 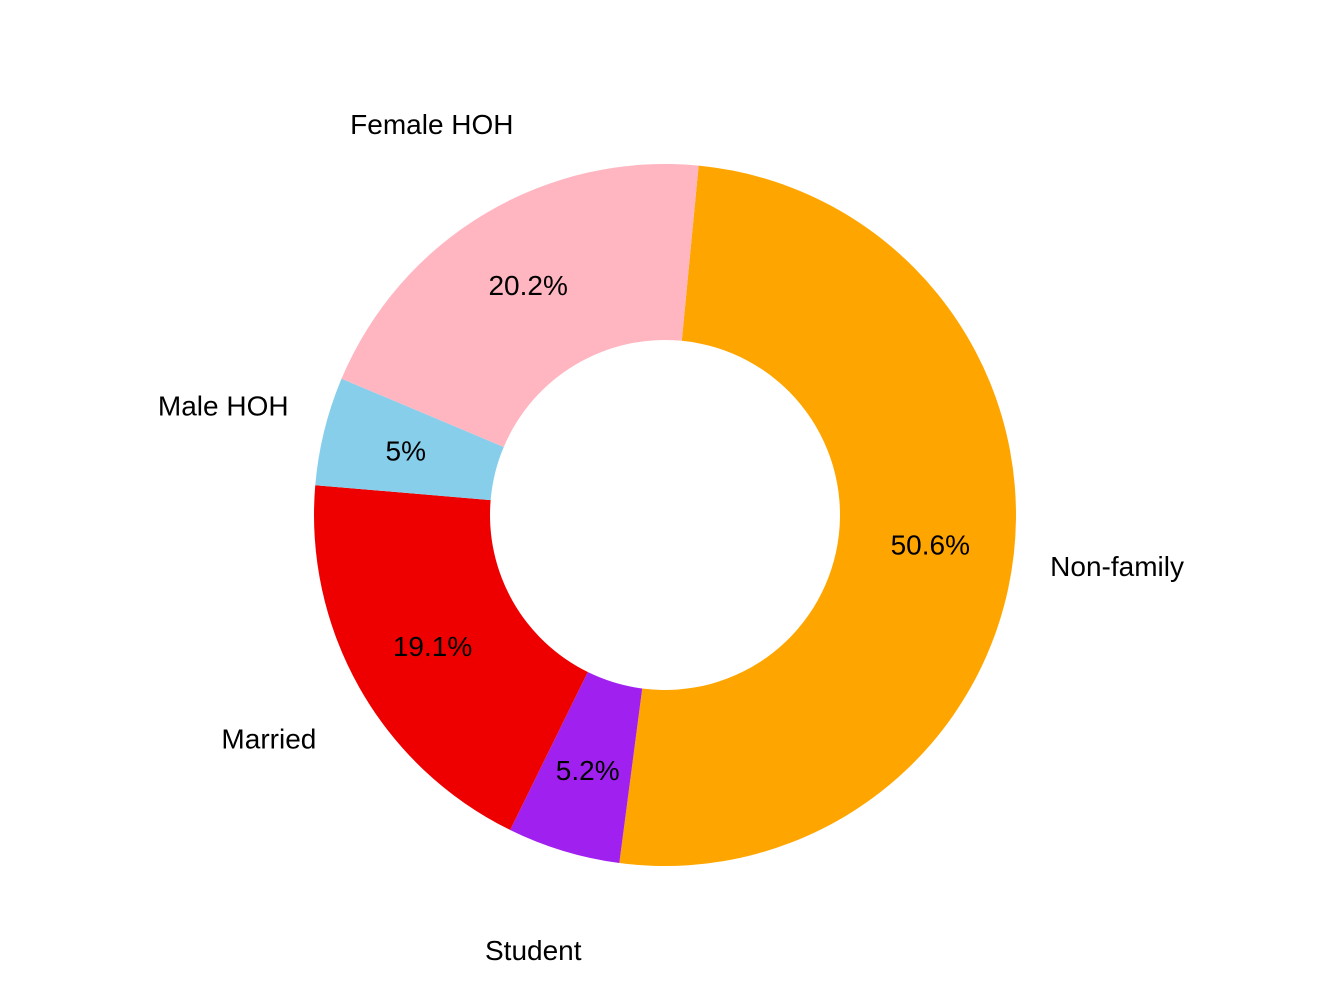 I want to click on slice-student, so click(x=576, y=768).